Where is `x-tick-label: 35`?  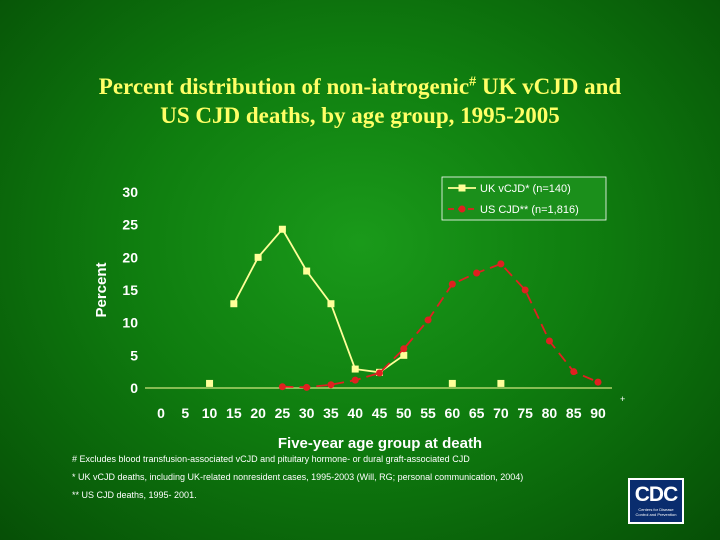 x-tick-label: 35 is located at coordinates (331, 413).